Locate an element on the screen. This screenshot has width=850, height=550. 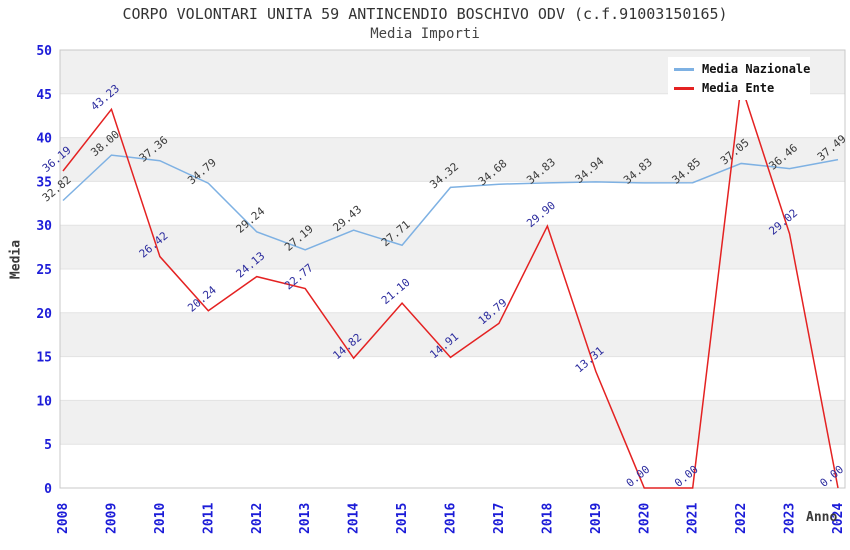
y-tick-label: 50 is located at coordinates (44, 51).